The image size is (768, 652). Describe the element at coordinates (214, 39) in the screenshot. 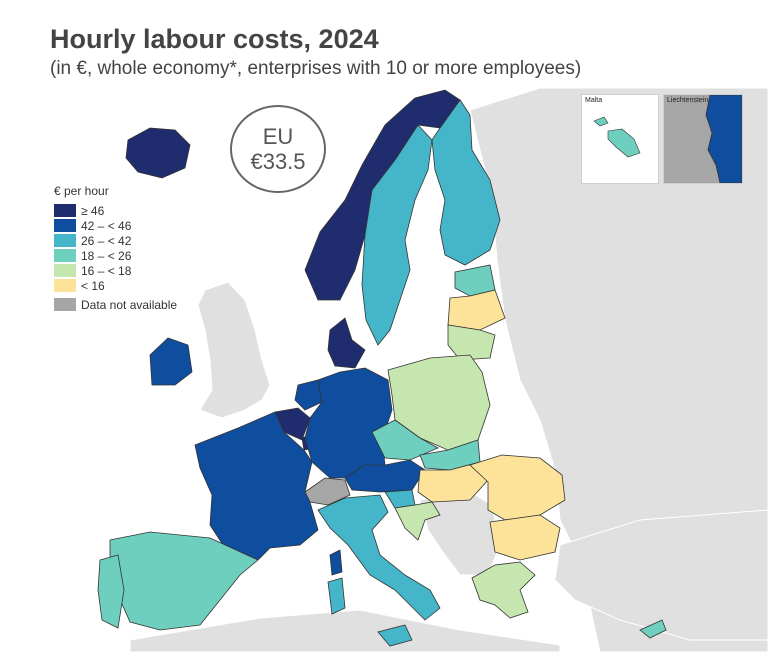

I see `page-title: Hourly labour costs, 2024` at that location.